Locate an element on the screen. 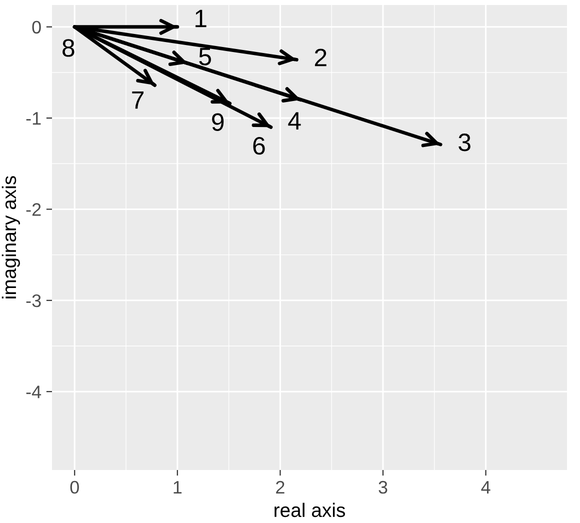 Image resolution: width=580 pixels, height=523 pixels. y-tick-label: -3 is located at coordinates (33, 301).